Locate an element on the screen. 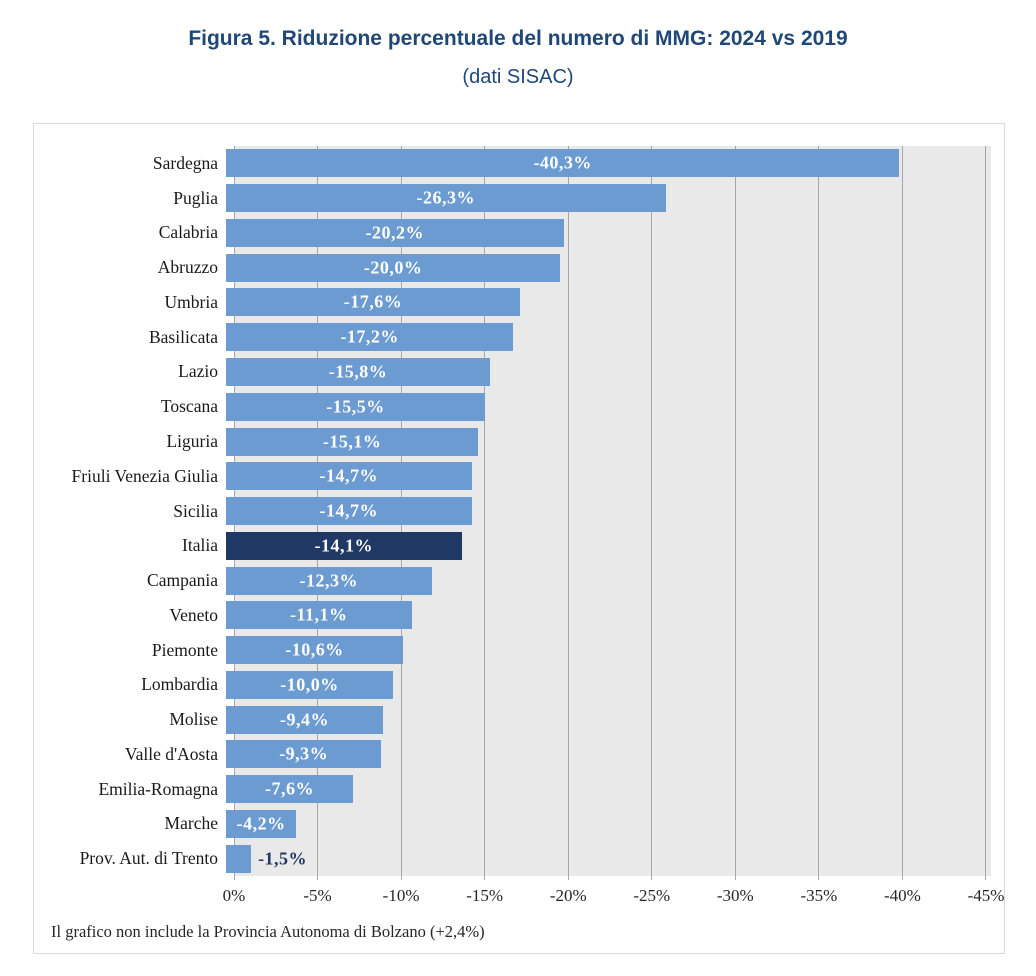 The image size is (1036, 976). x-axis-label--35%: -35% is located at coordinates (819, 895).